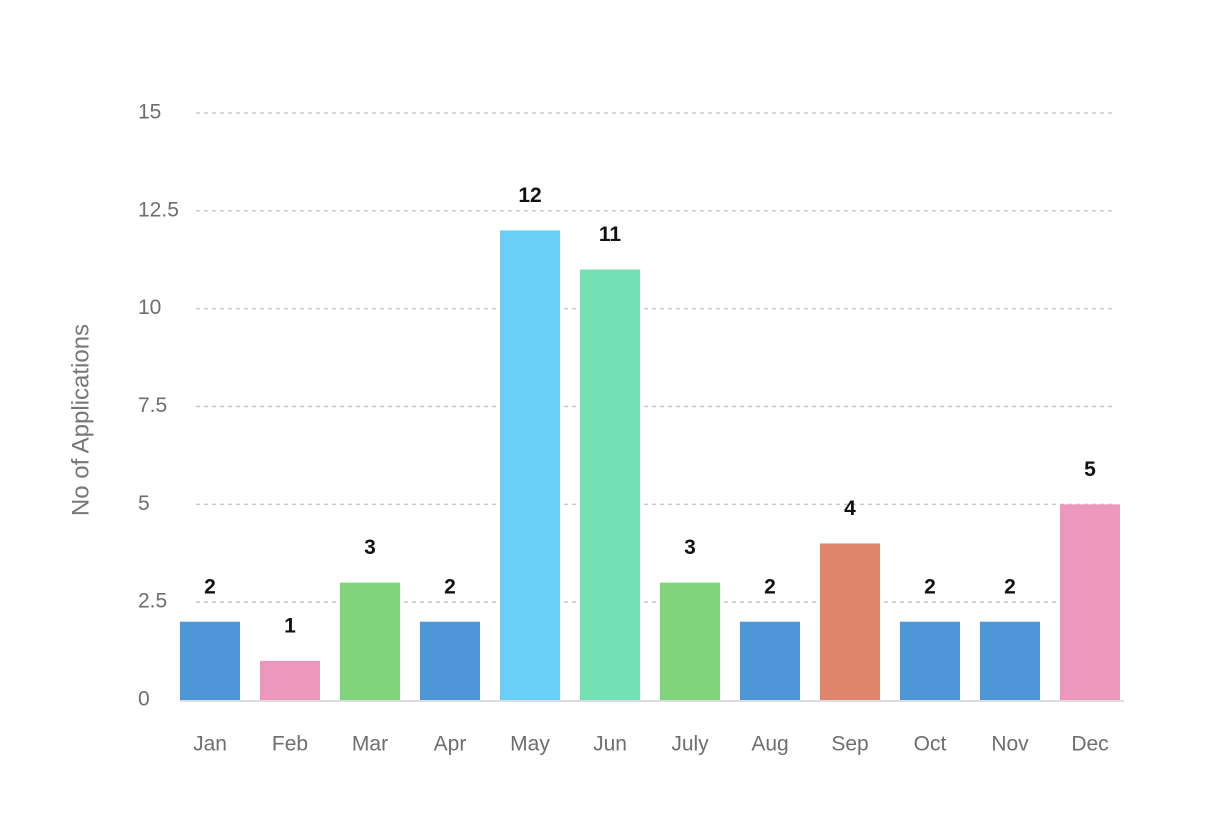  What do you see at coordinates (144, 503) in the screenshot?
I see `y-tick-label: 5` at bounding box center [144, 503].